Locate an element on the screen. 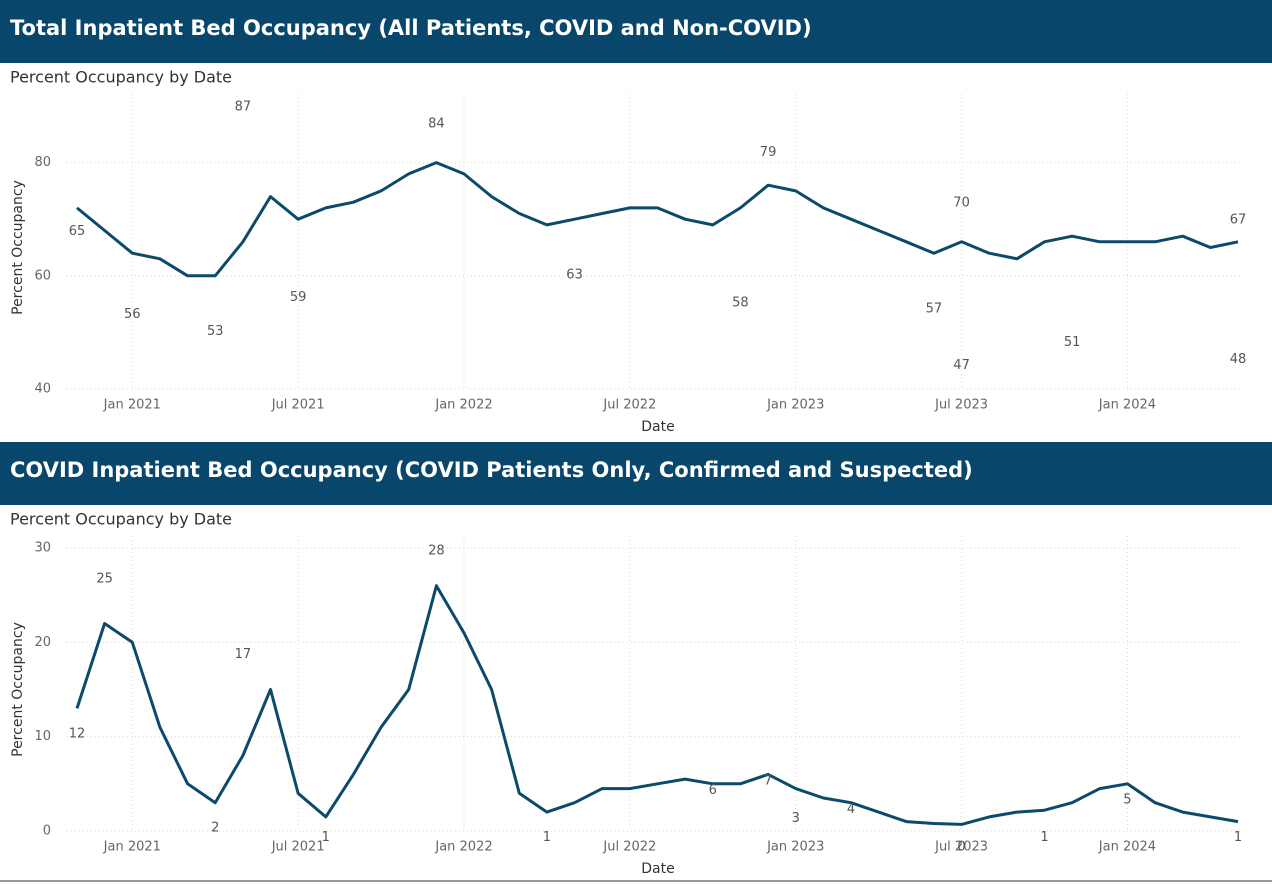  data-label: 47 is located at coordinates (961, 365).